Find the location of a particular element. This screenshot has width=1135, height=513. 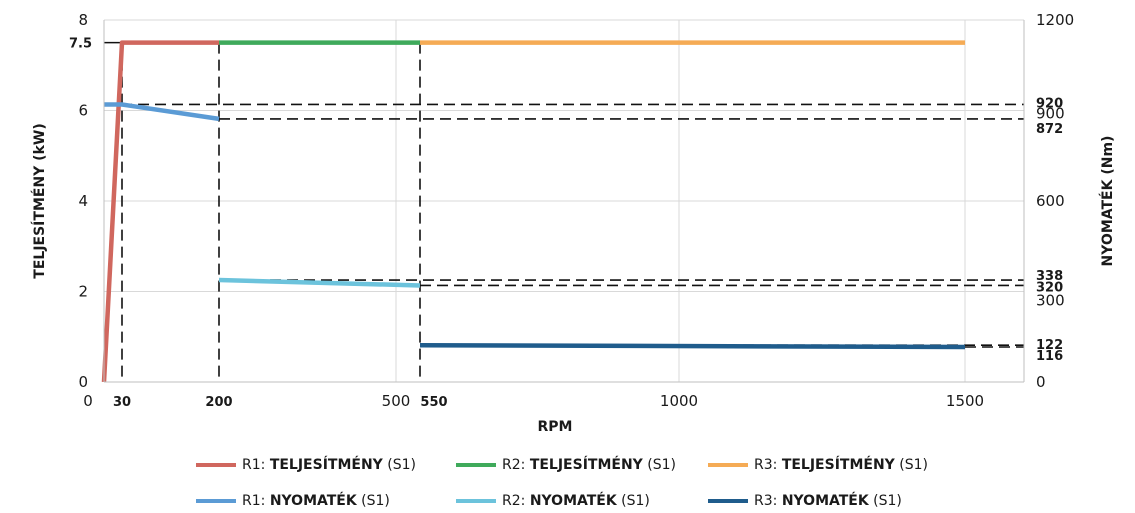

x-tick-label: 1500 is located at coordinates (965, 401).